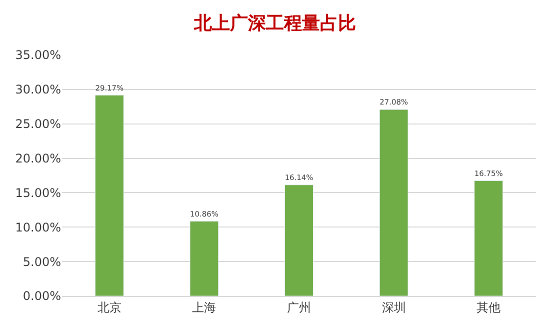 The image size is (550, 328). Describe the element at coordinates (38, 227) in the screenshot. I see `y-tick-label: 10.00%` at that location.